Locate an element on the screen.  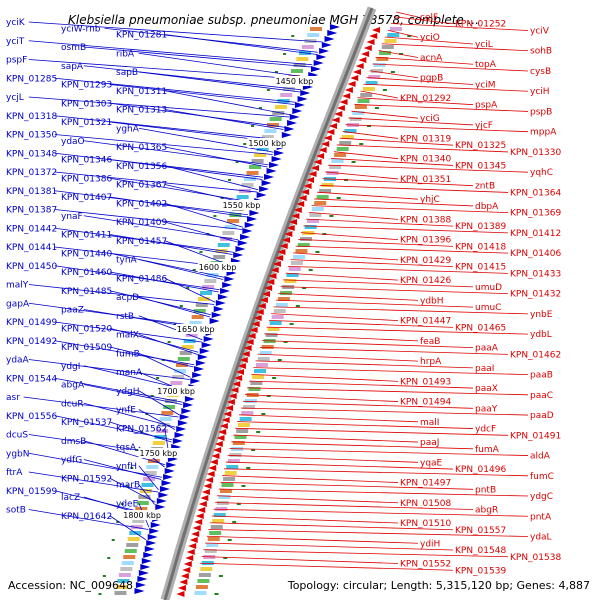
forward-gene-label: KPN_01386 is located at coordinates (86, 179).